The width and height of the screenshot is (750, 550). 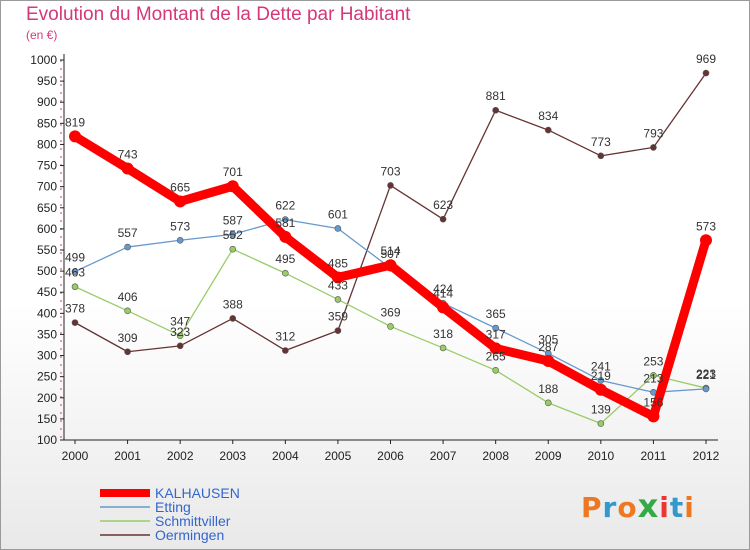 I want to click on y-tick-label: 200, so click(x=47, y=398).